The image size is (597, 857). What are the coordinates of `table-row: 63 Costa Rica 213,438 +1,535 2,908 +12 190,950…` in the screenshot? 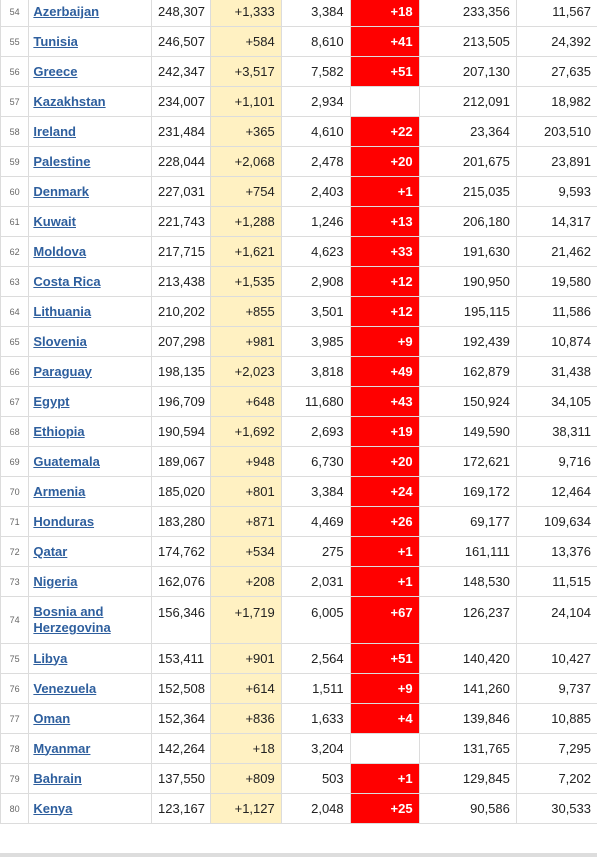 It's located at (298, 281).